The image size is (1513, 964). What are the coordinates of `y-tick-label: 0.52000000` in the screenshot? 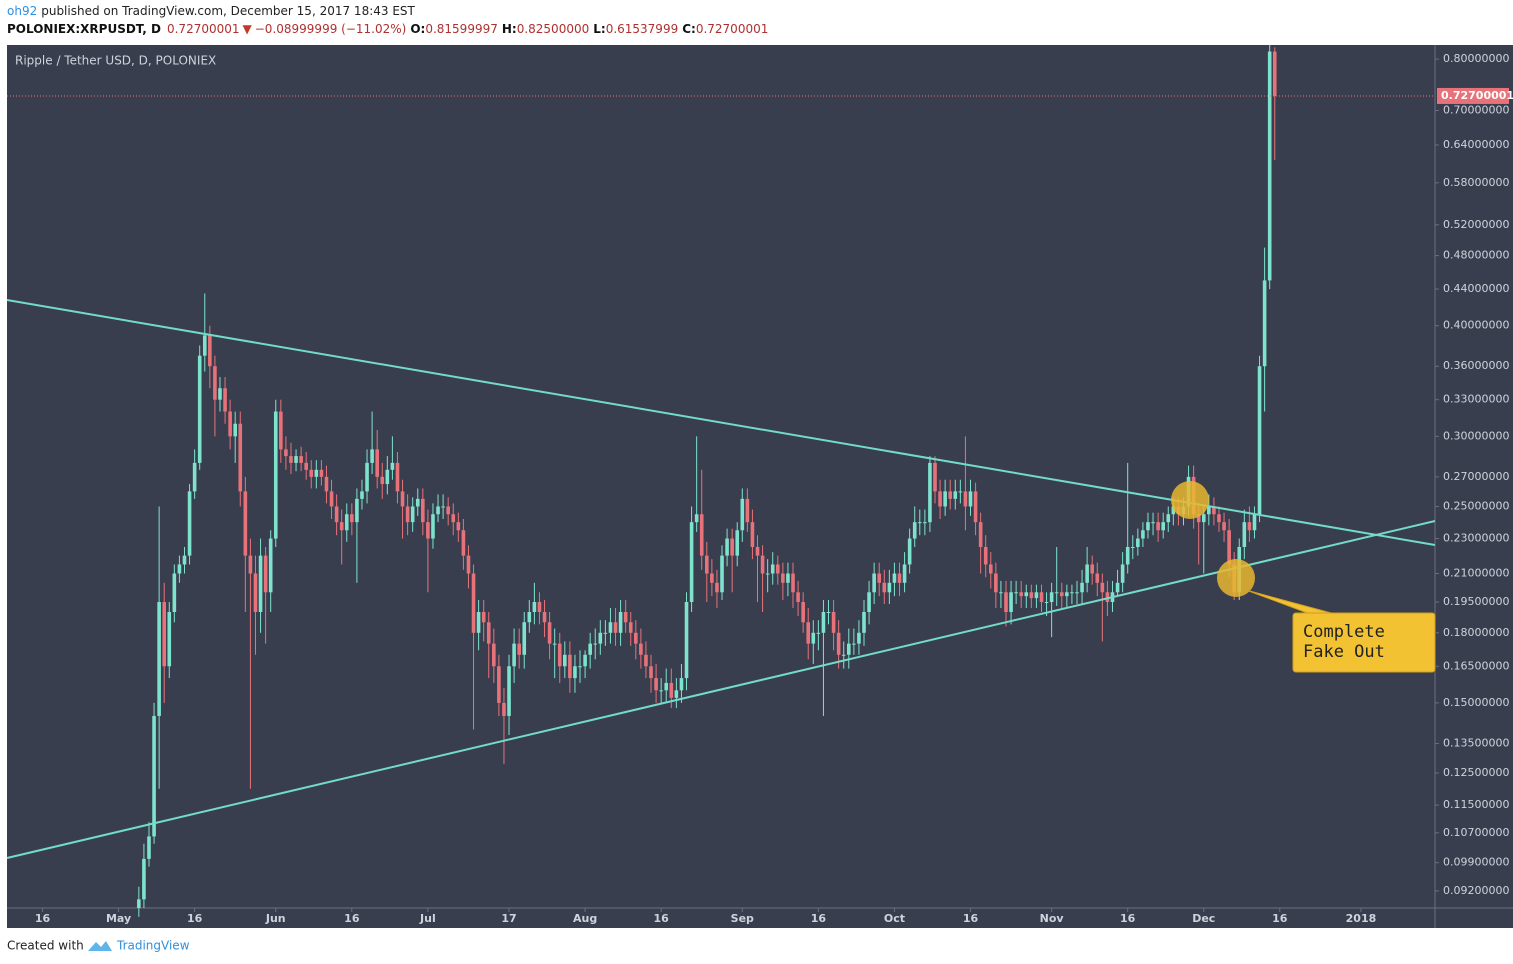 It's located at (1476, 224).